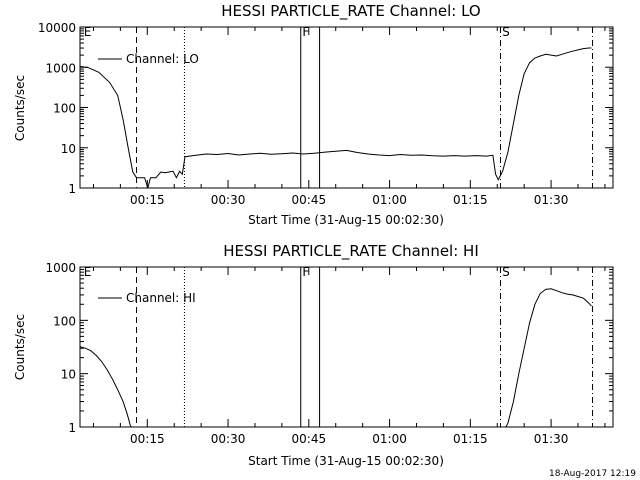 This screenshot has width=640, height=480. I want to click on chart-title: HESSI PARTICLE_RATE Channel: HI, so click(351, 251).